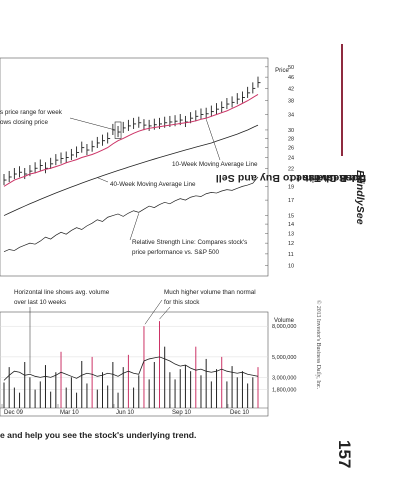 Image resolution: width=404 pixels, height=480 pixels. What do you see at coordinates (291, 159) in the screenshot?
I see `price-tick-label: 24` at bounding box center [291, 159].